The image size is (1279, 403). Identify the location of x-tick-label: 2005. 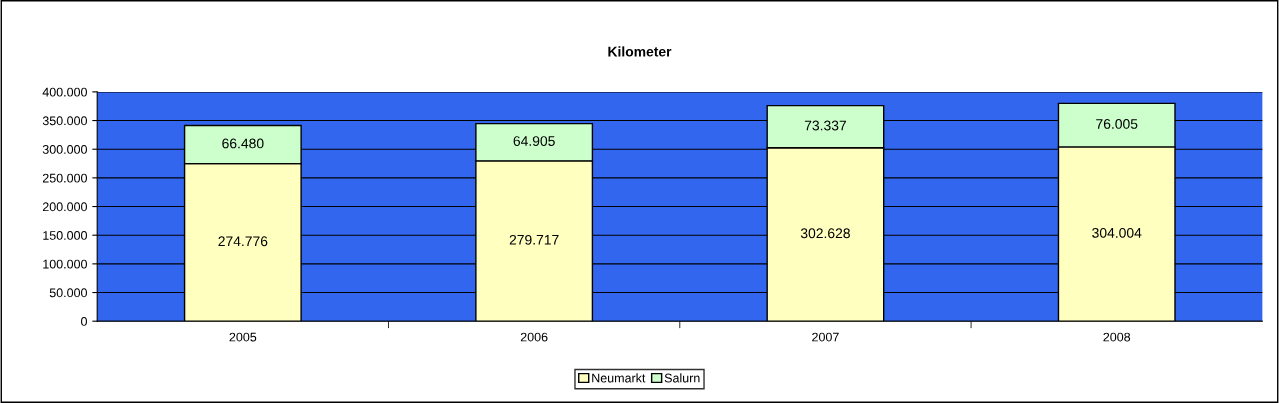
(243, 337).